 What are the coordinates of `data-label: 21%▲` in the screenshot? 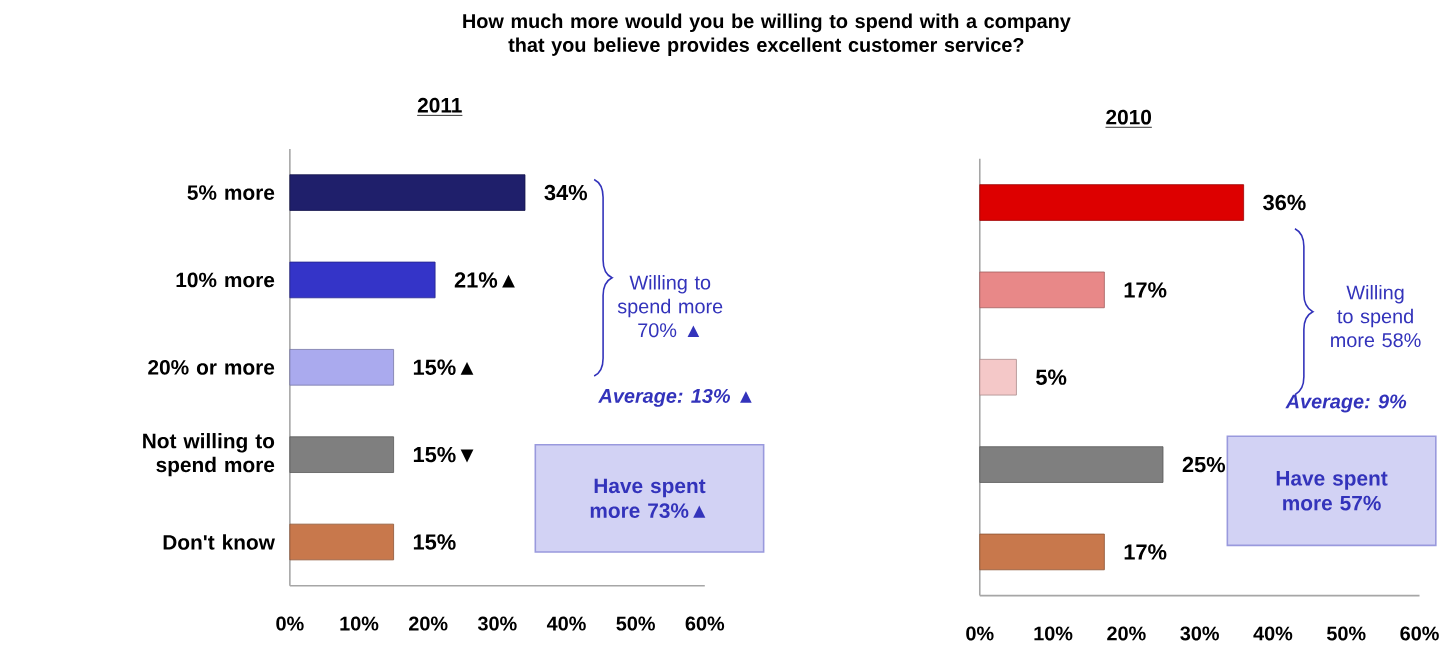 It's located at (484, 280).